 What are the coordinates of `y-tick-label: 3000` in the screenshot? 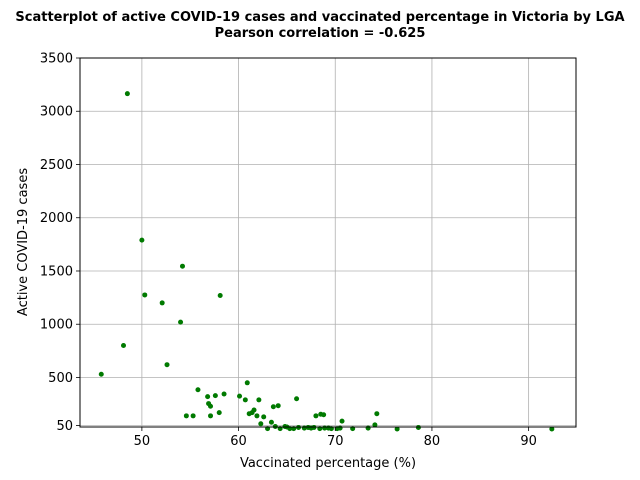 It's located at (56, 112).